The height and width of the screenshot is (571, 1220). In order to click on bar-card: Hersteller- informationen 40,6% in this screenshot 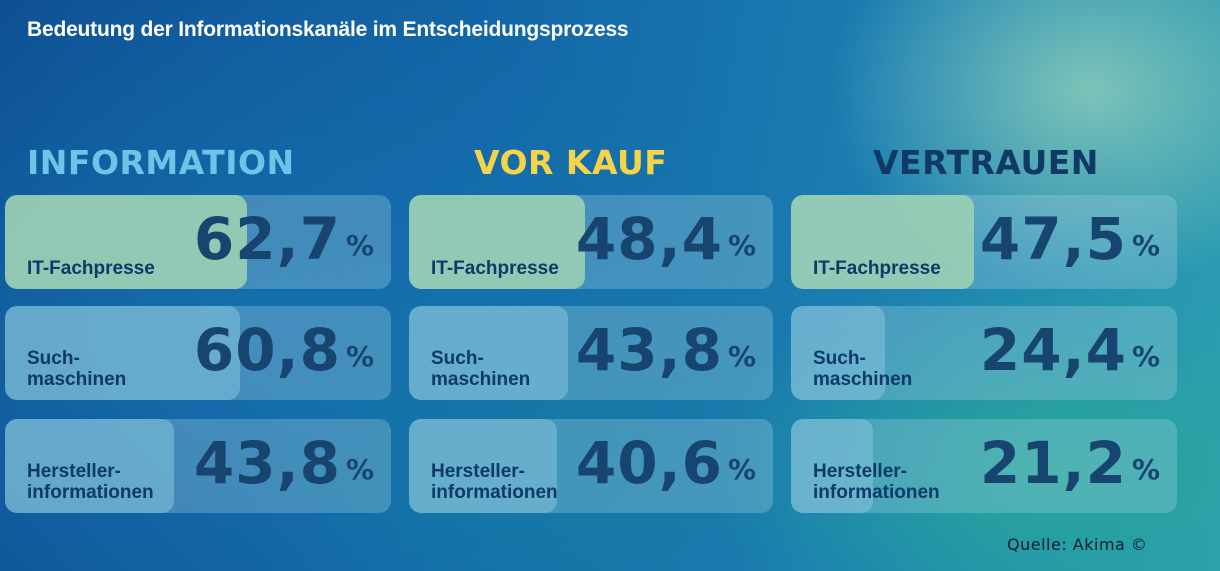, I will do `click(591, 466)`.